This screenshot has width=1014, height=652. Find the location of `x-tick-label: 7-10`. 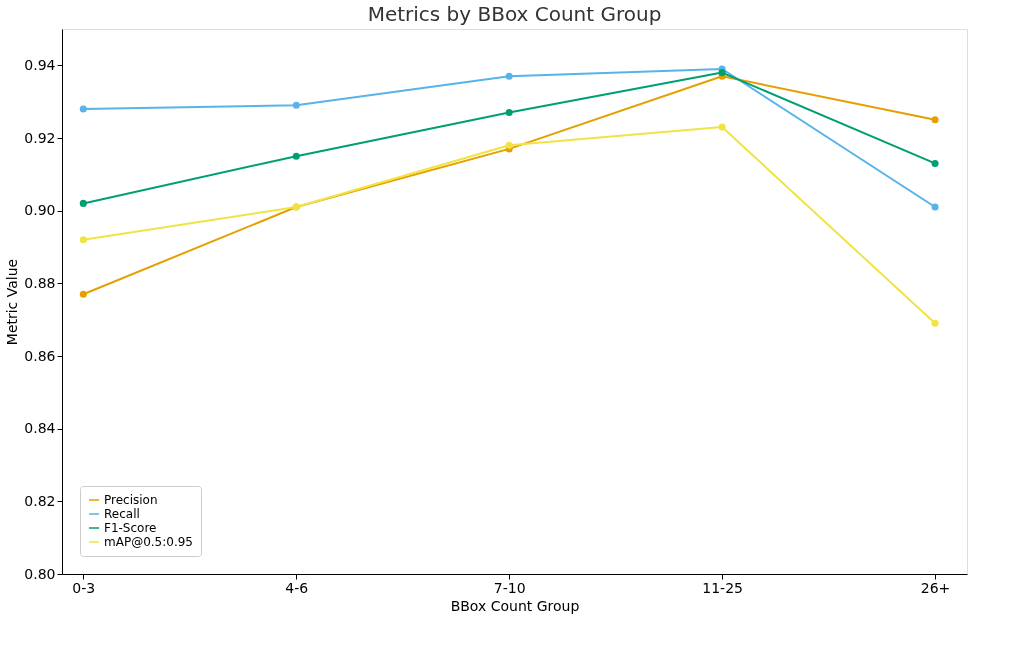

x-tick-label: 7-10 is located at coordinates (509, 587).